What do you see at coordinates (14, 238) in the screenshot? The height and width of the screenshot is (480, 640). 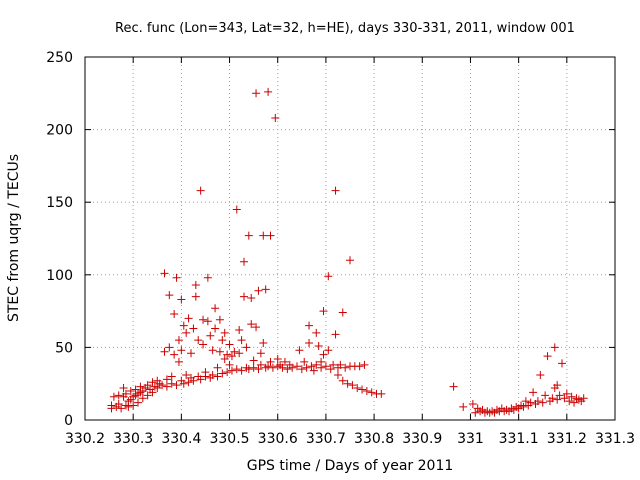 I see `y-axis-label: STEC from uqrg / TECUs` at bounding box center [14, 238].